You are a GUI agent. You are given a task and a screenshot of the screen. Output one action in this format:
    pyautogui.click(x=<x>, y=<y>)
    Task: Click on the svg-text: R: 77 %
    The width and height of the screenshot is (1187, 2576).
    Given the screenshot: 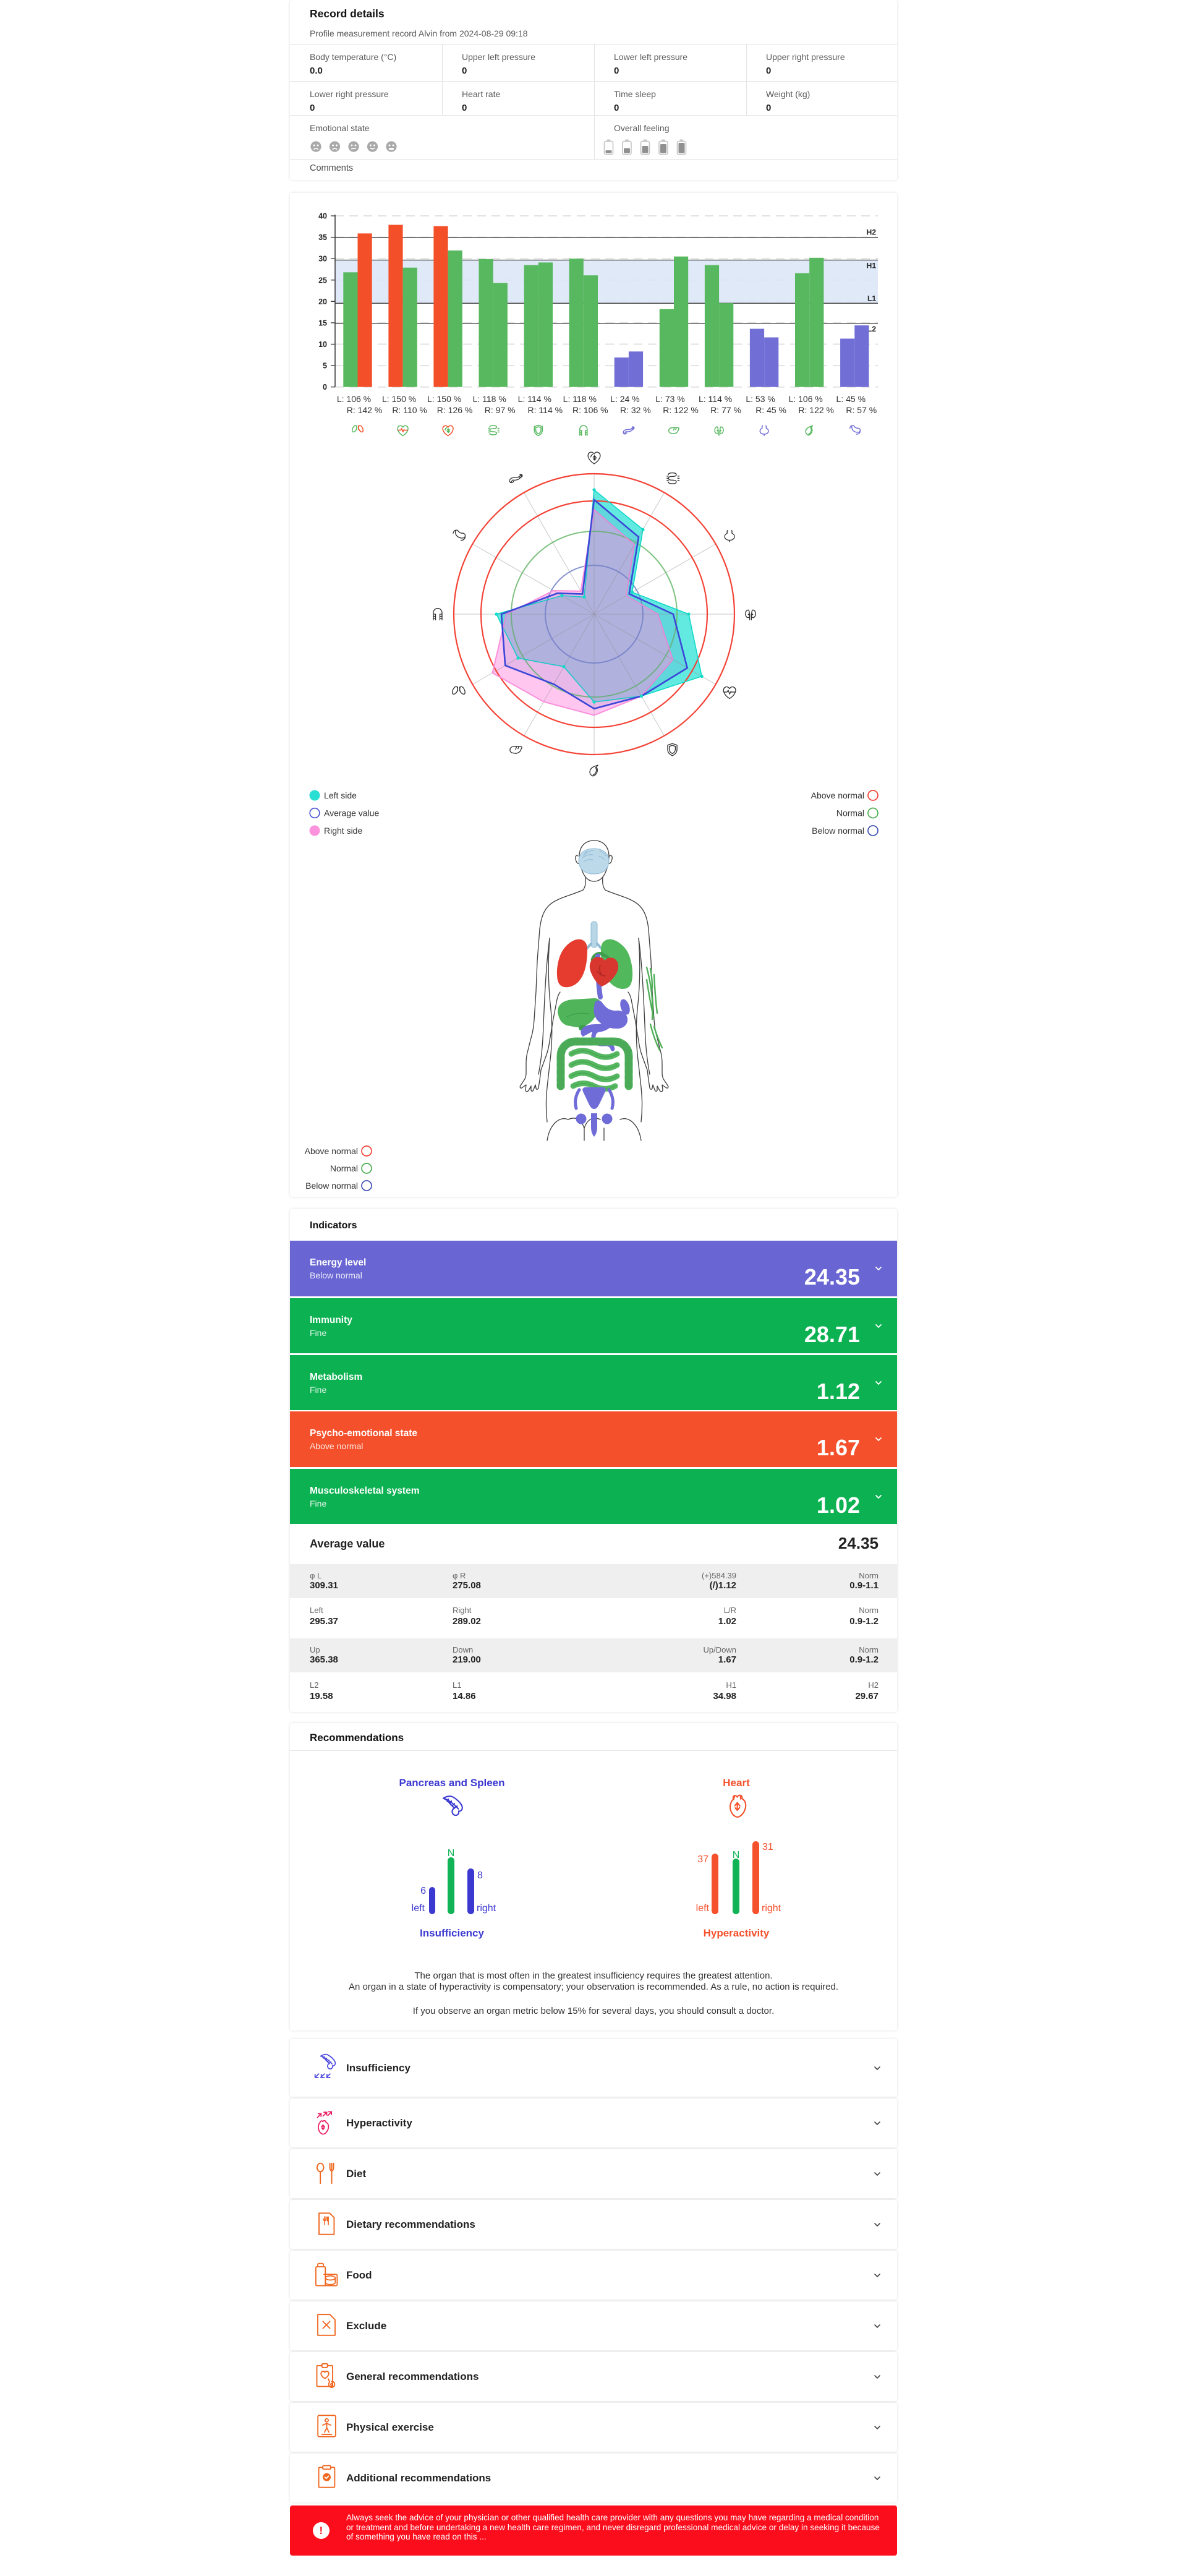 What is the action you would take?
    pyautogui.click(x=726, y=410)
    